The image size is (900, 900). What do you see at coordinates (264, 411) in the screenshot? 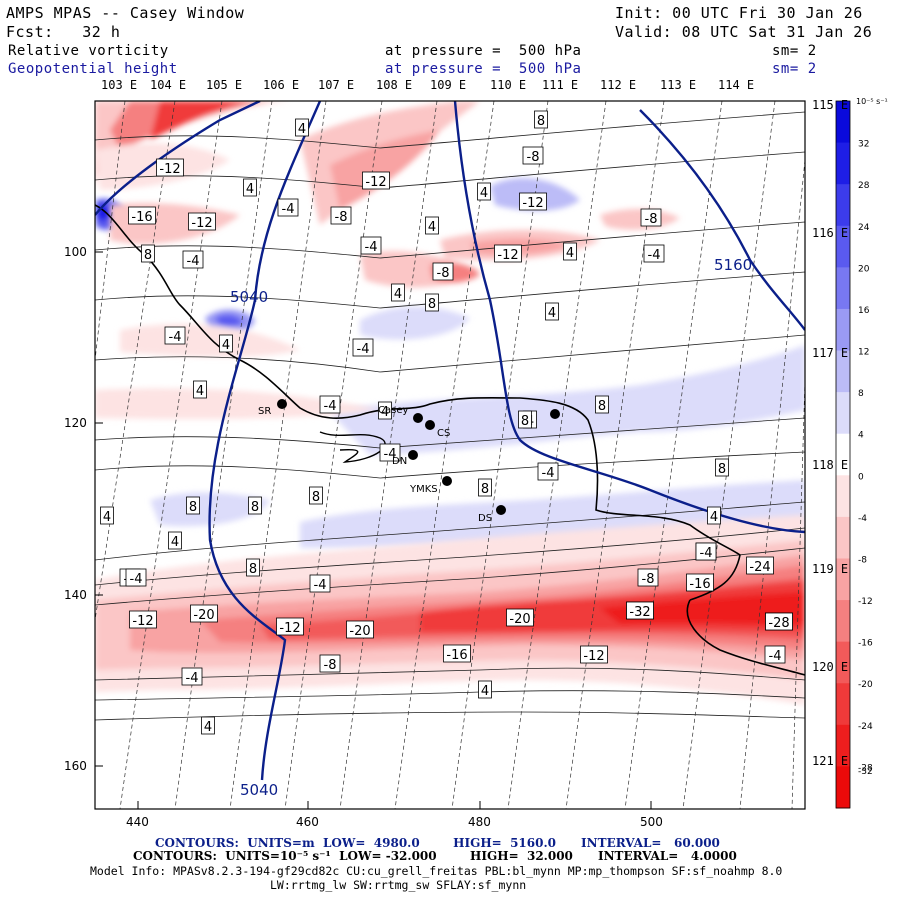
I see `station-label: SR` at bounding box center [264, 411].